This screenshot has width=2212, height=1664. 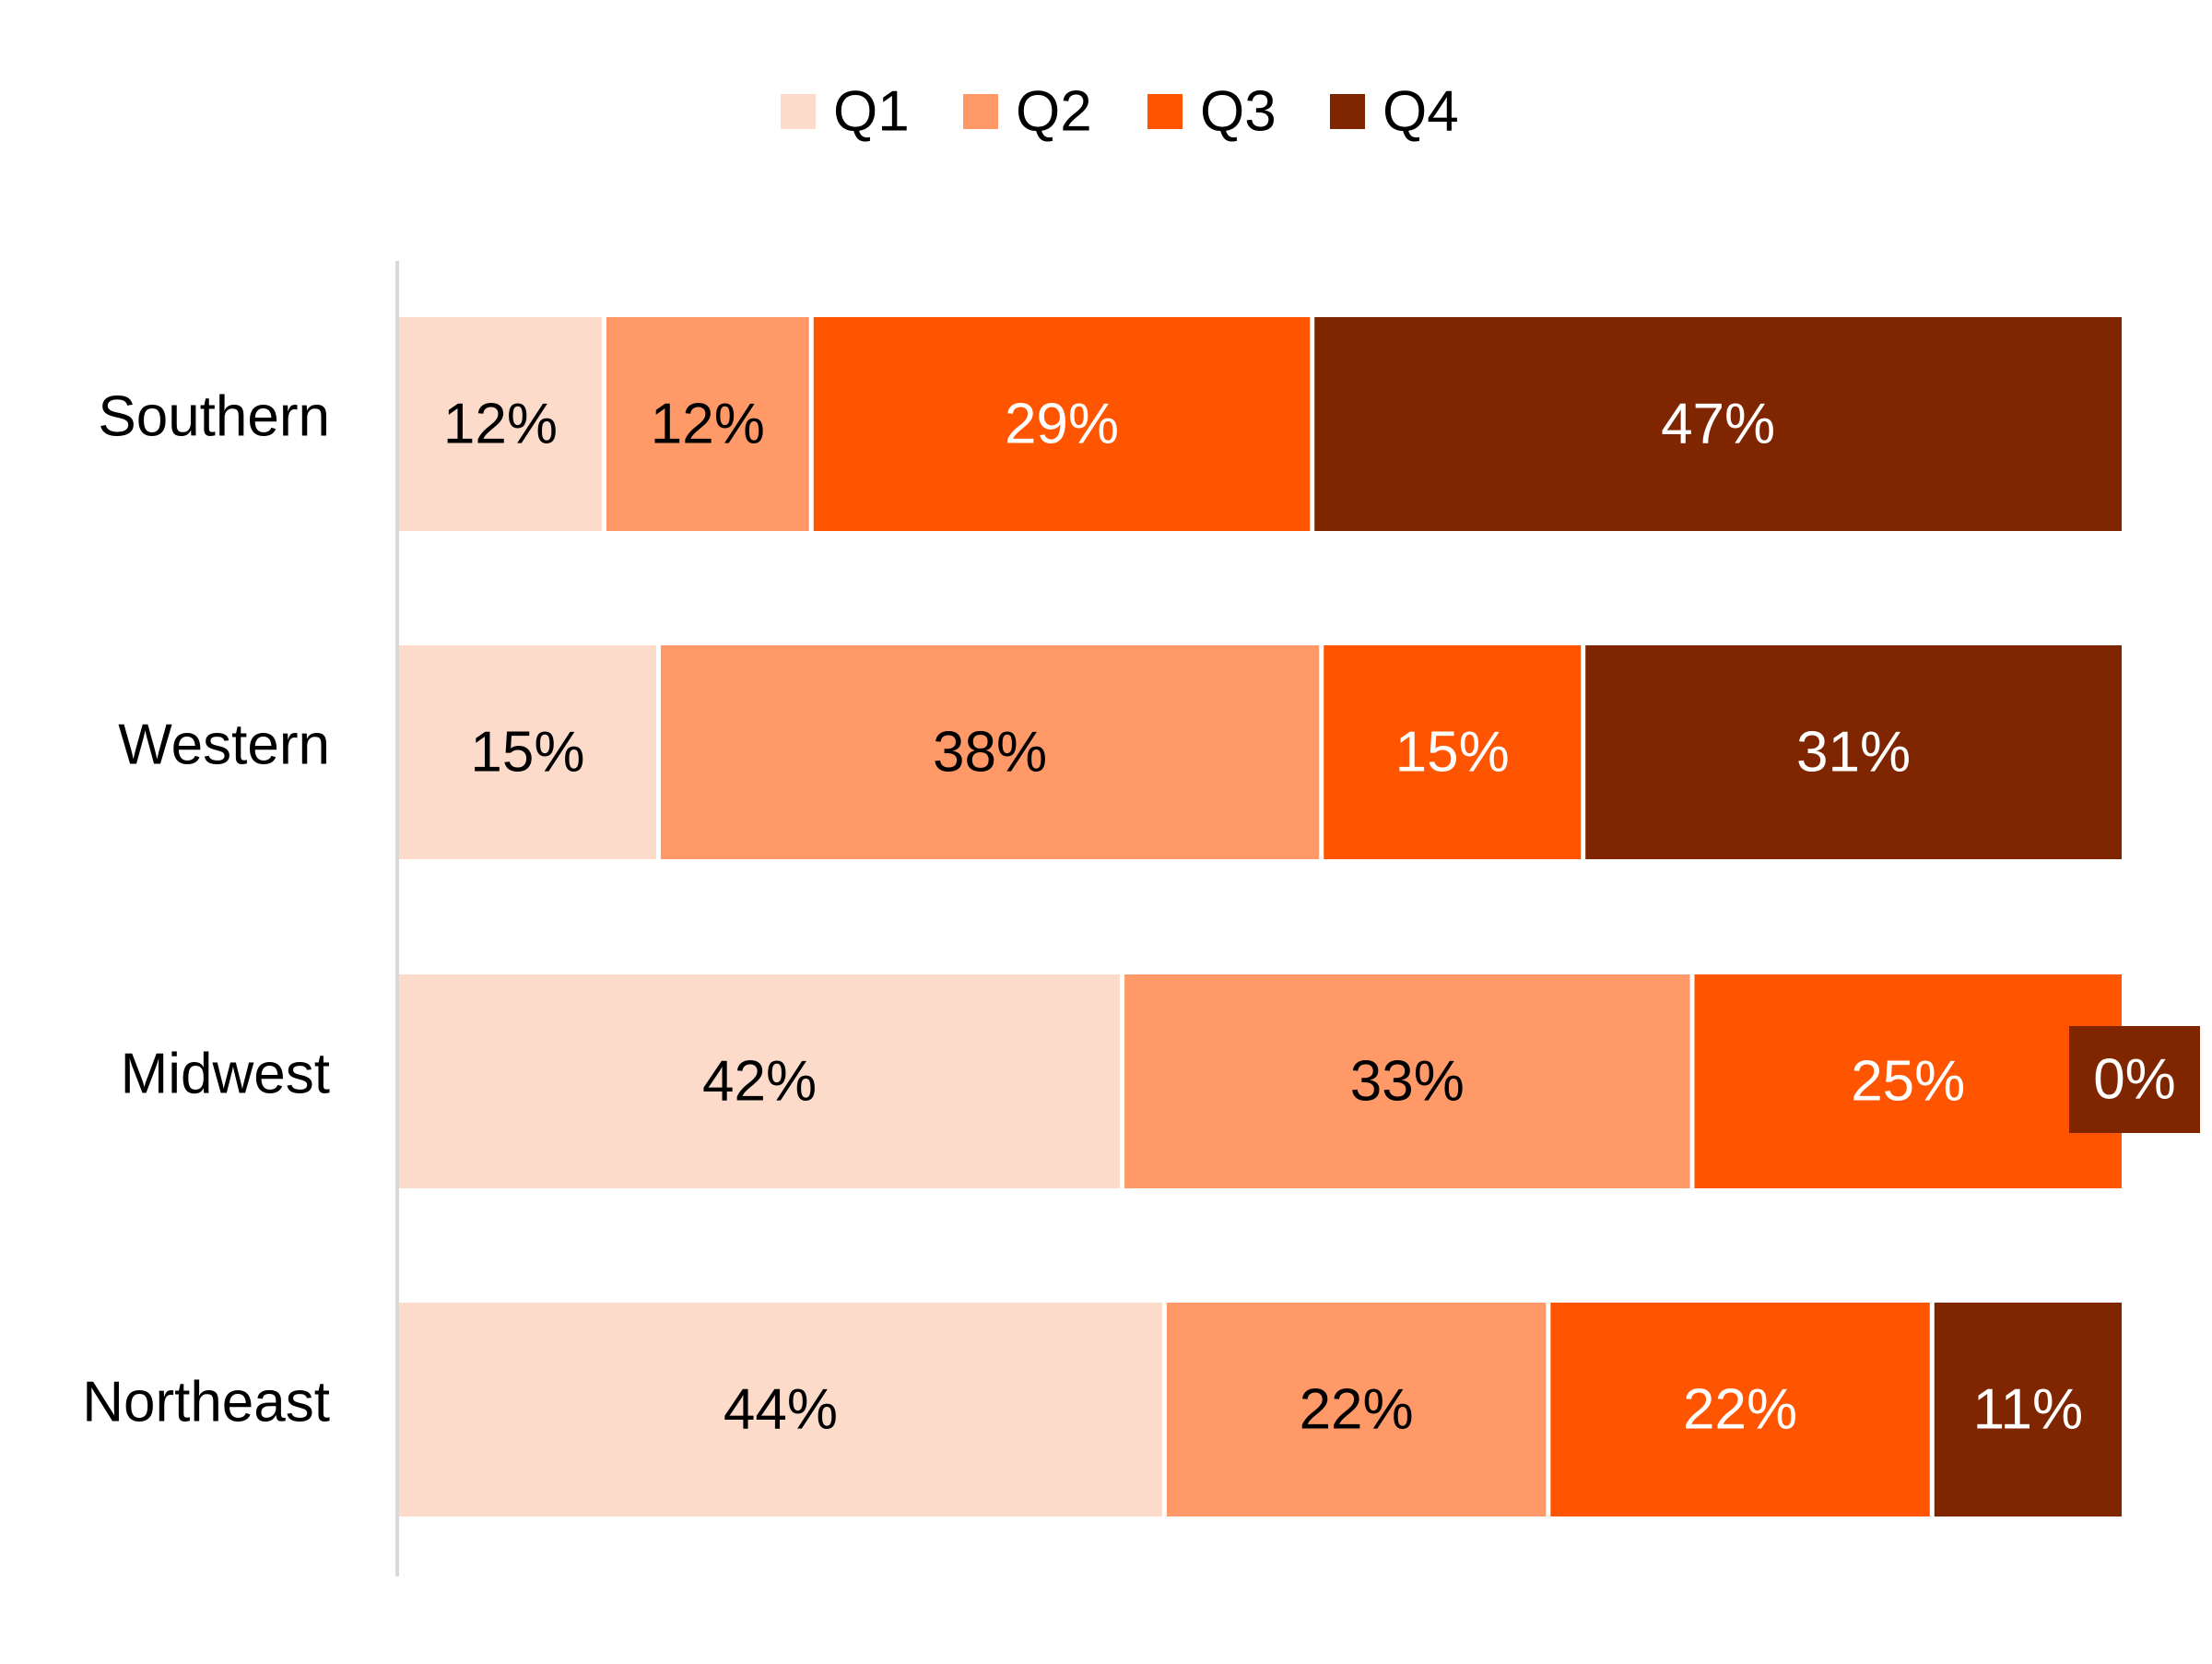 I want to click on data-label-northeast-q2: 22%, so click(x=1357, y=1410).